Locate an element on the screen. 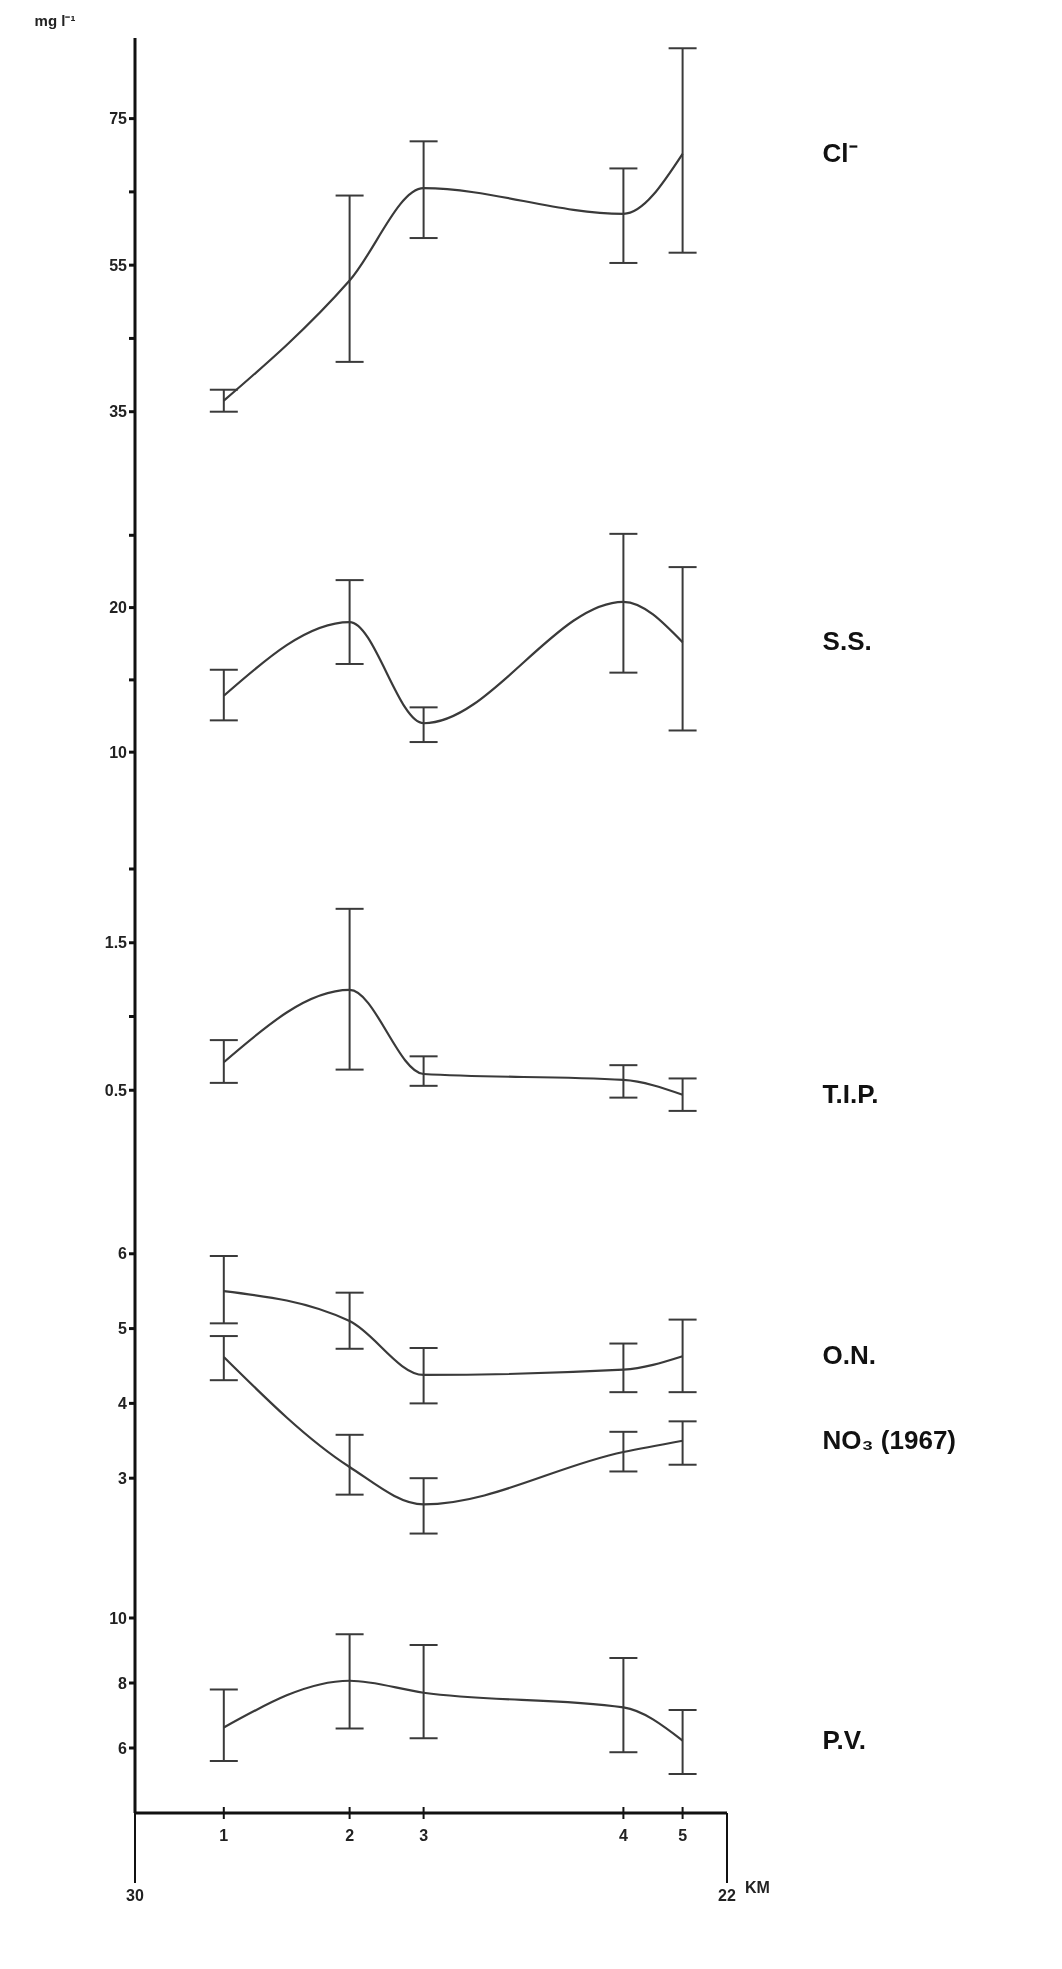 This screenshot has height=1969, width=1062. annotation: 1 is located at coordinates (224, 1835).